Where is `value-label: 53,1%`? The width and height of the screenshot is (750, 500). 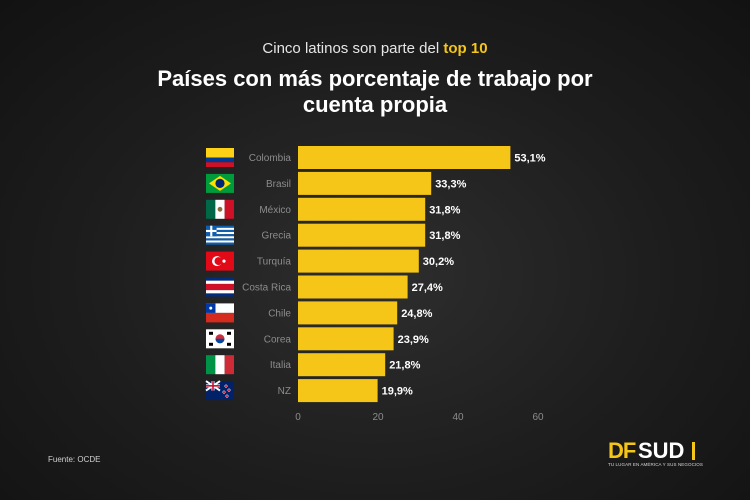
value-label: 53,1% is located at coordinates (529, 159).